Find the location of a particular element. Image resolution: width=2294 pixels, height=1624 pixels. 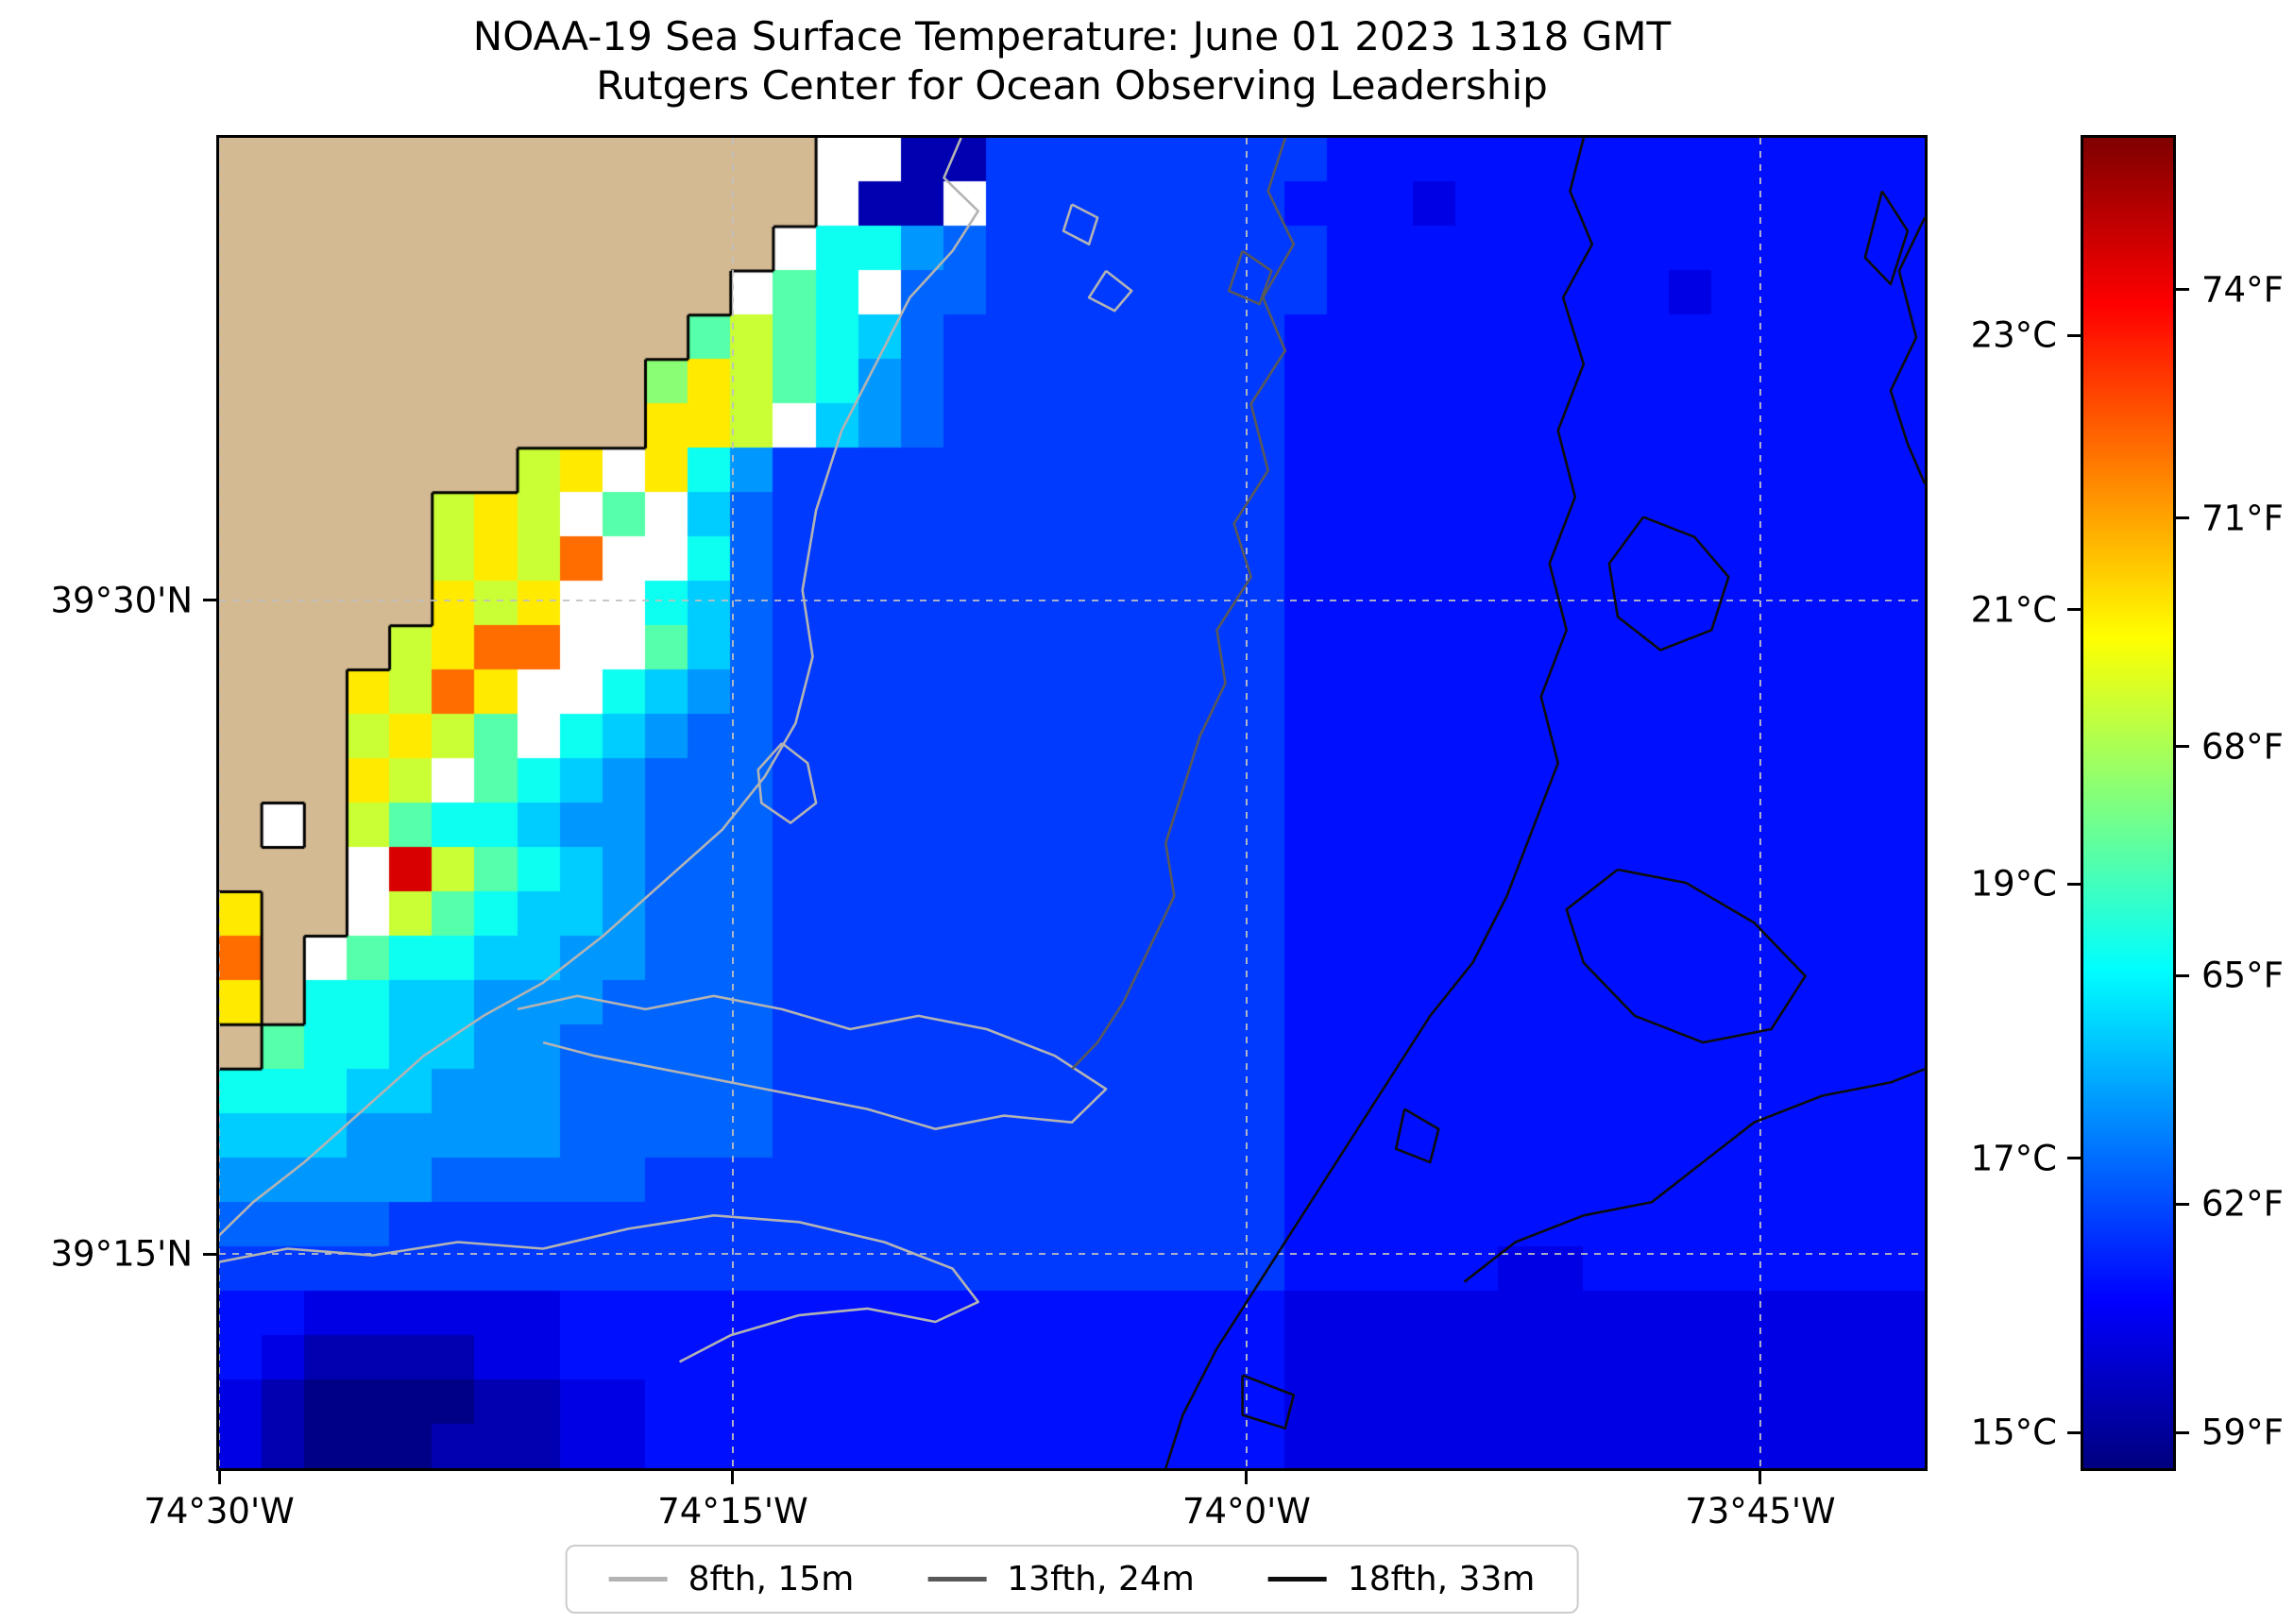

colorbar-tick-label-fahrenheit: 59°F is located at coordinates (2242, 1432).